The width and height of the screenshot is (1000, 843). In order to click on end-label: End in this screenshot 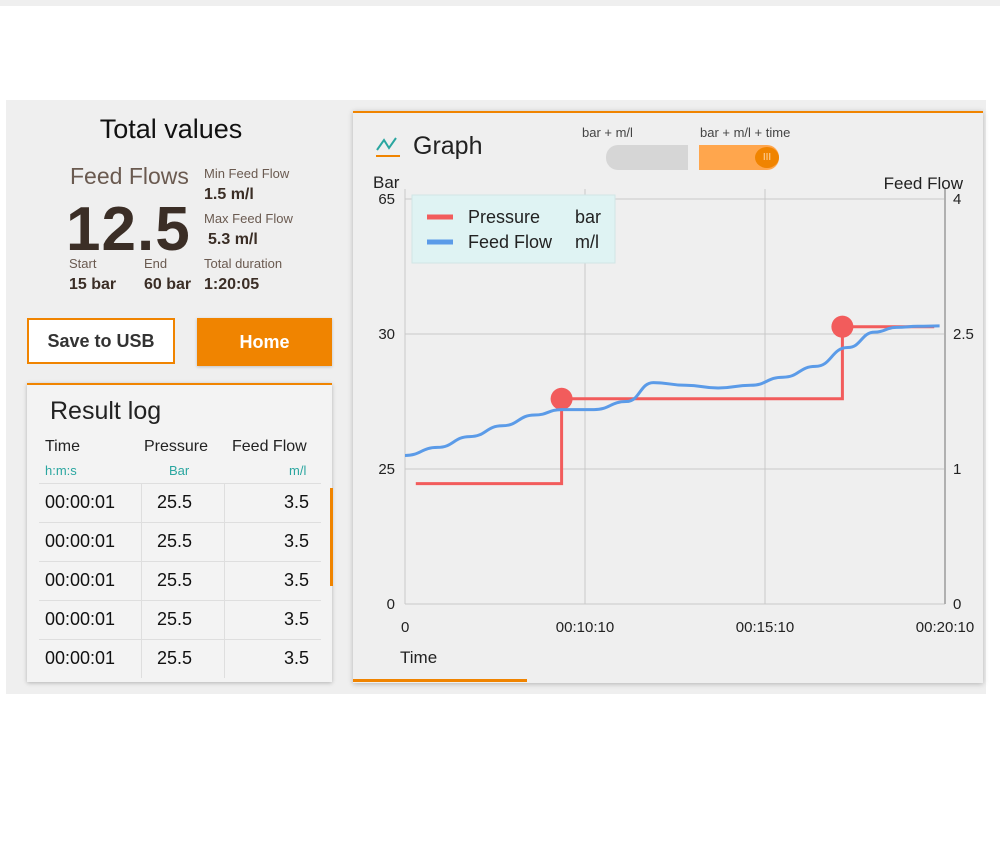, I will do `click(156, 263)`.